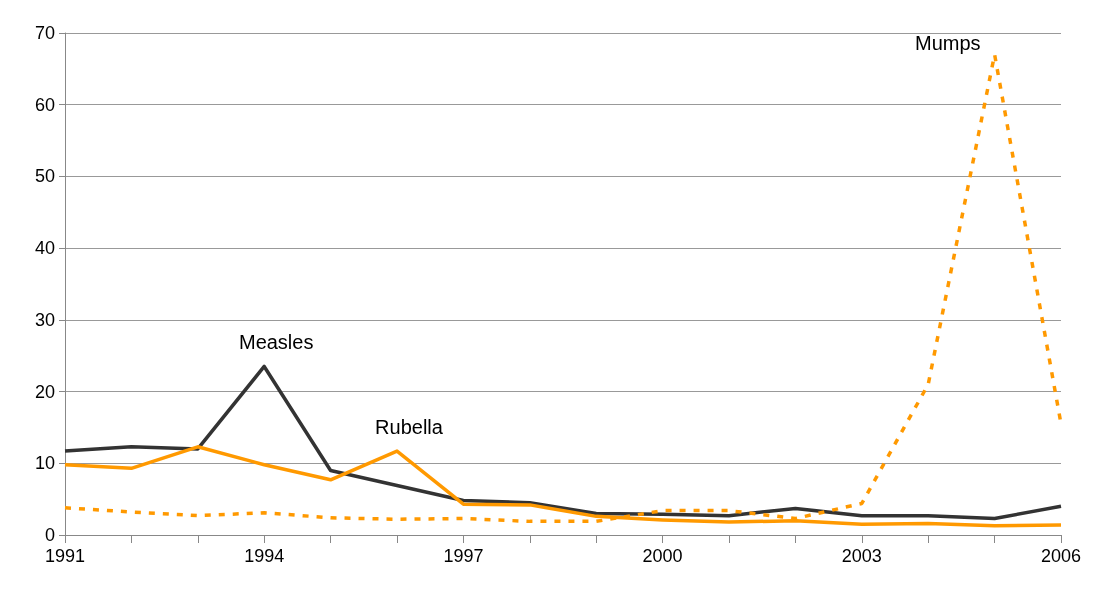 This screenshot has height=589, width=1098. What do you see at coordinates (264, 556) in the screenshot?
I see `x-tick-label: 1994` at bounding box center [264, 556].